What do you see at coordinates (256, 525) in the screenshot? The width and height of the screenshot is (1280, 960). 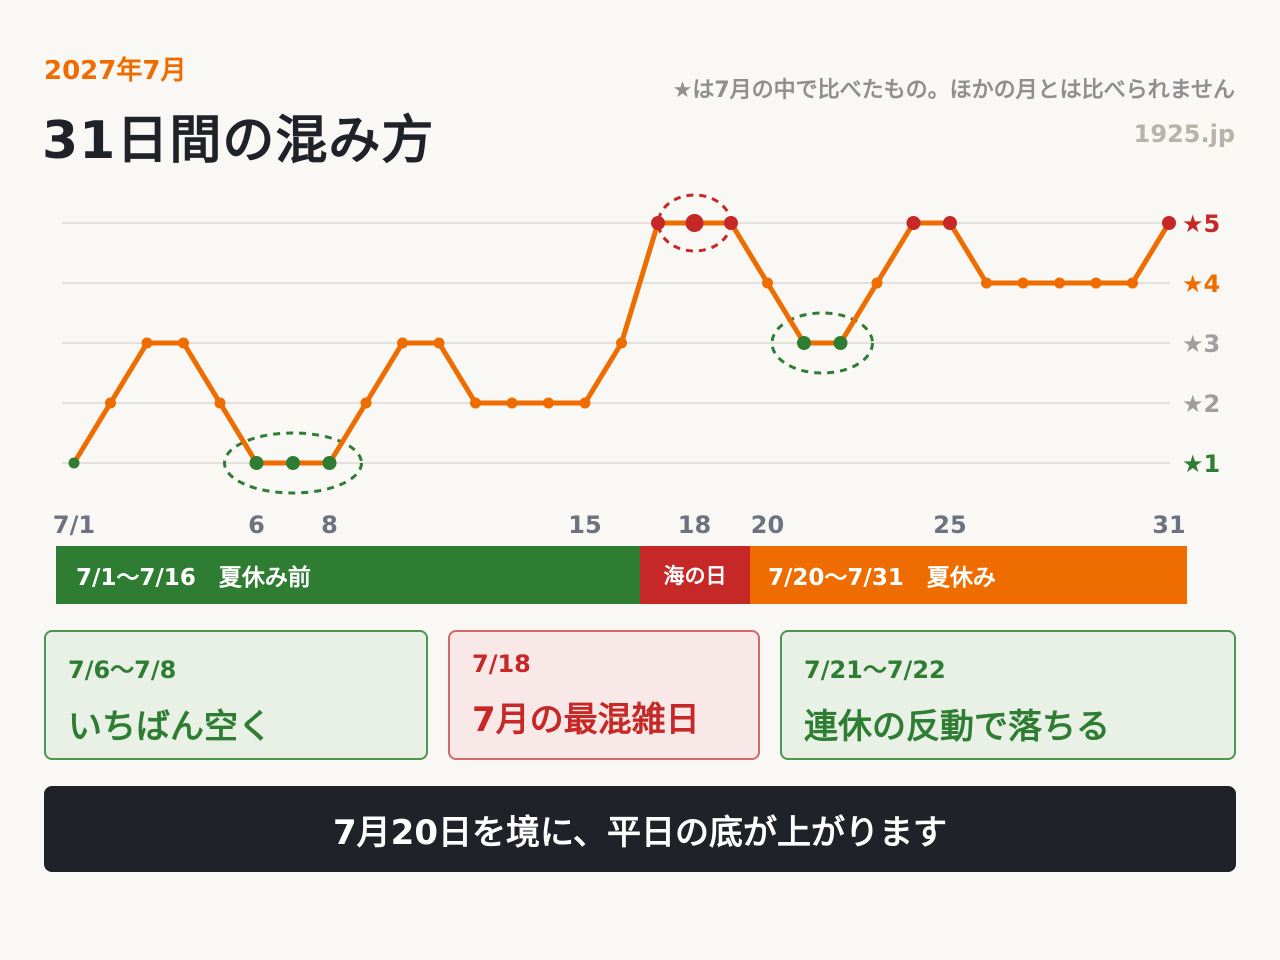 I see `x-tick-label: 6` at bounding box center [256, 525].